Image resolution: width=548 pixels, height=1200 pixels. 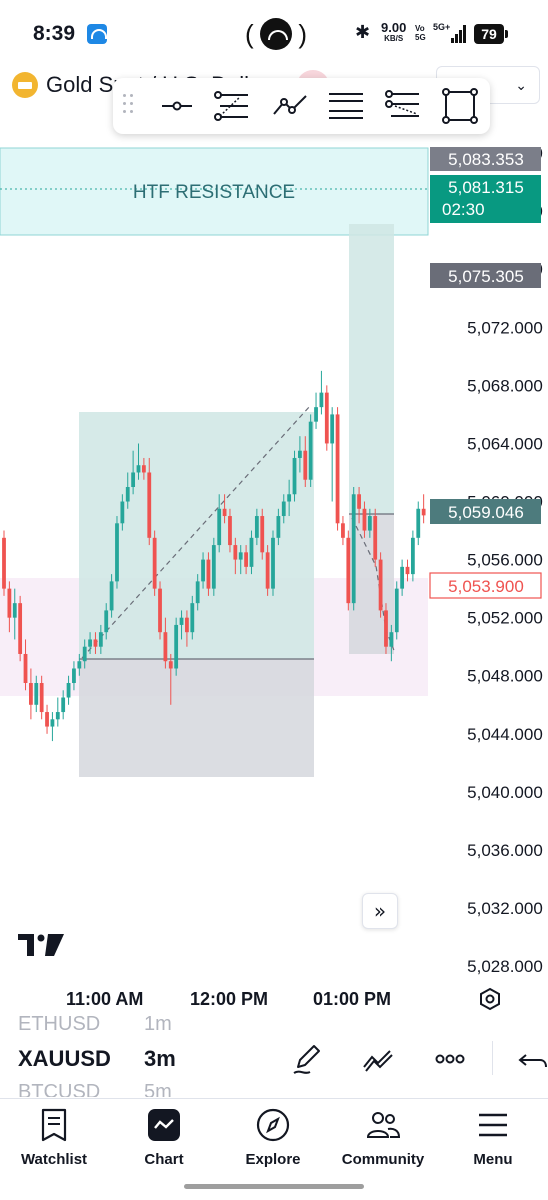 I want to click on drag-handle-icon, so click(x=129, y=105).